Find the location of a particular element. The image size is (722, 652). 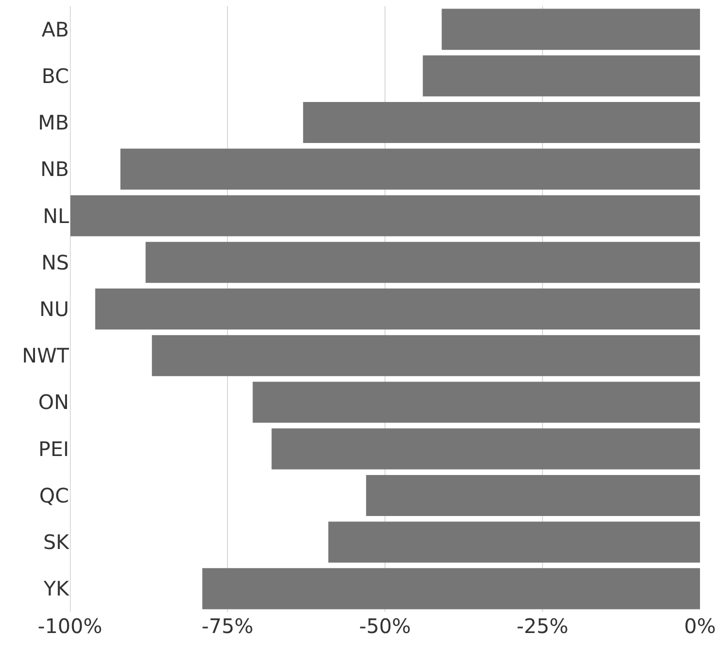

y-tick-label: AB is located at coordinates (55, 29).